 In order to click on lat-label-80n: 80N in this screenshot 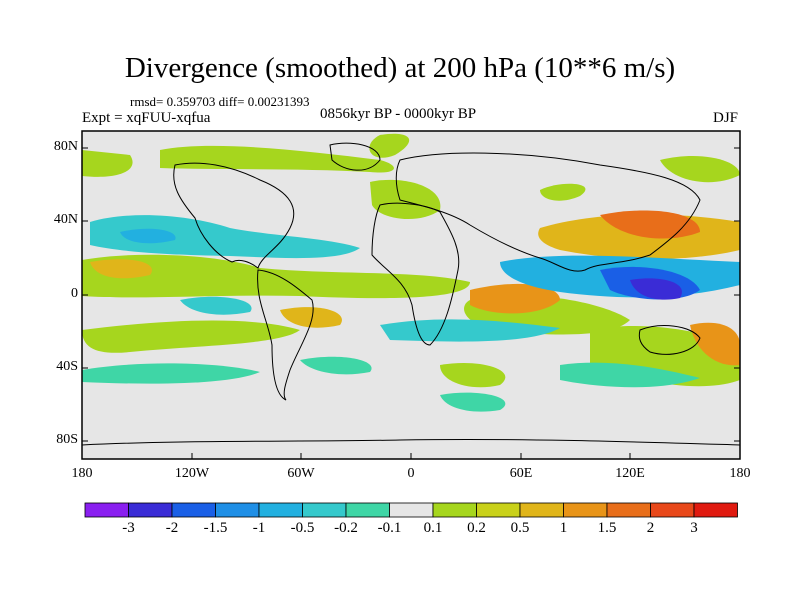, I will do `click(65, 146)`.